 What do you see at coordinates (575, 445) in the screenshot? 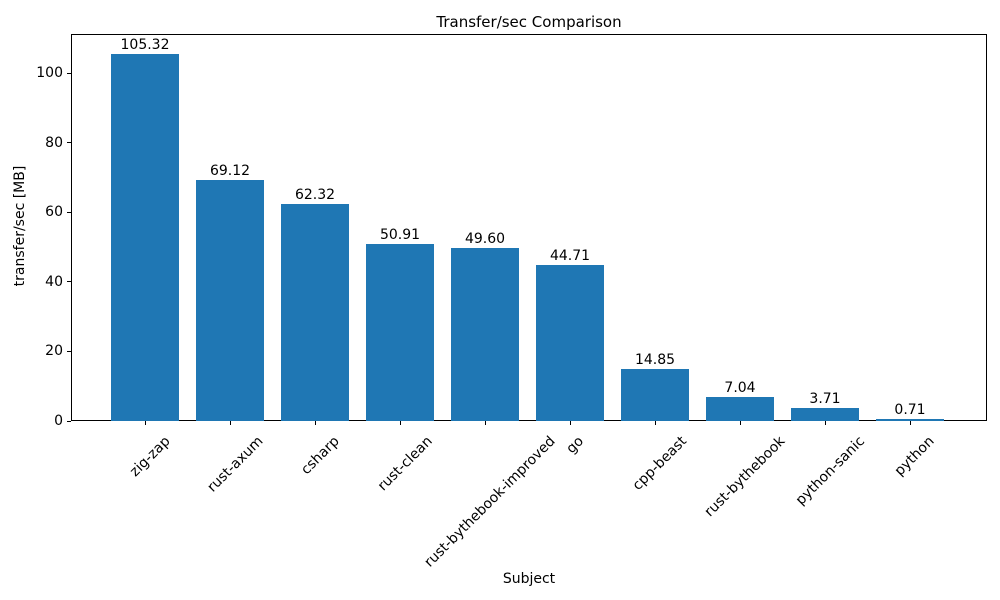
I see `x-tick-label: go` at bounding box center [575, 445].